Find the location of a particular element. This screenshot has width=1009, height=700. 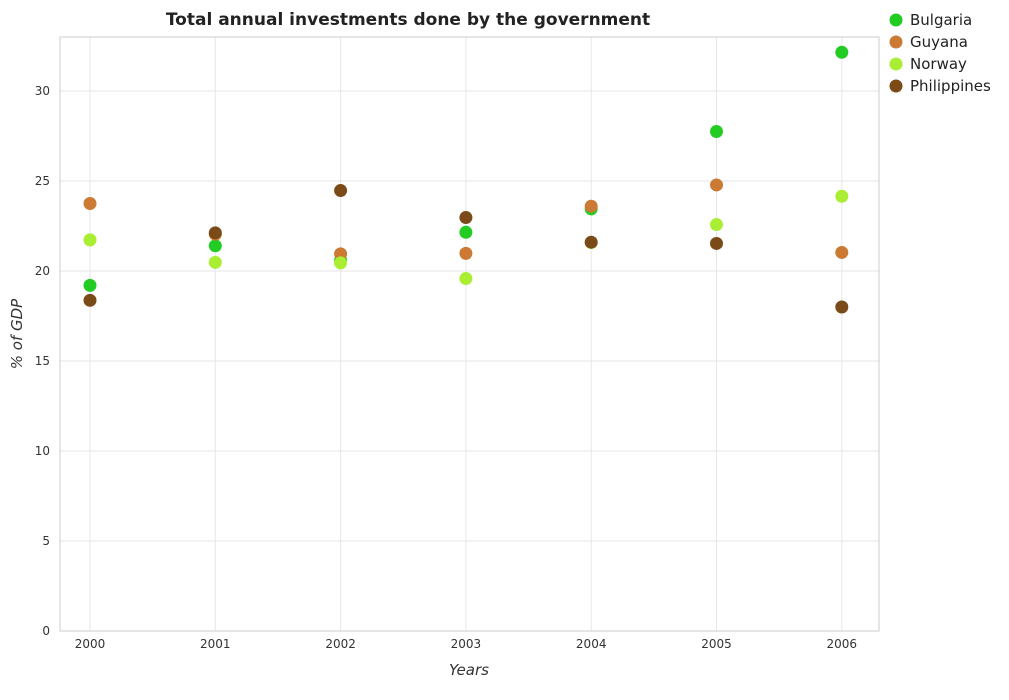

legend-label-bulgaria: Bulgaria is located at coordinates (941, 20).